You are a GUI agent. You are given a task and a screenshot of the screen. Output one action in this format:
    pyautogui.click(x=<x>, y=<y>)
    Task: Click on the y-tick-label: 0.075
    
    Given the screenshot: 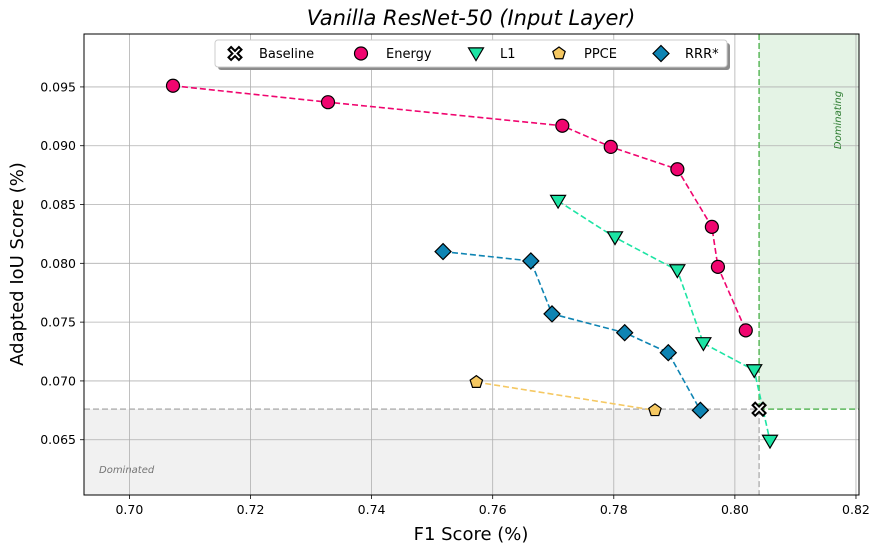 What is the action you would take?
    pyautogui.click(x=58, y=322)
    